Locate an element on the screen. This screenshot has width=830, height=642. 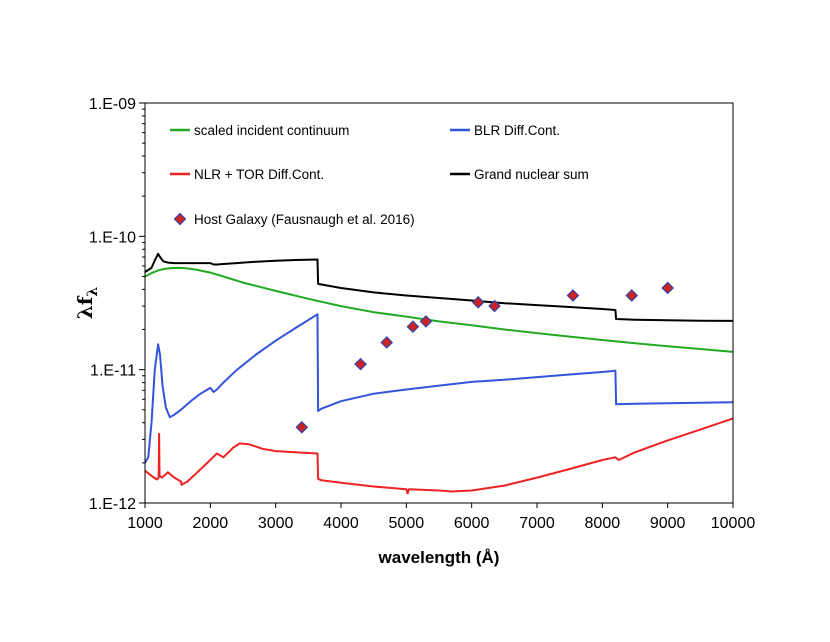
legend-item: Grand nuclear sum is located at coordinates (519, 174).